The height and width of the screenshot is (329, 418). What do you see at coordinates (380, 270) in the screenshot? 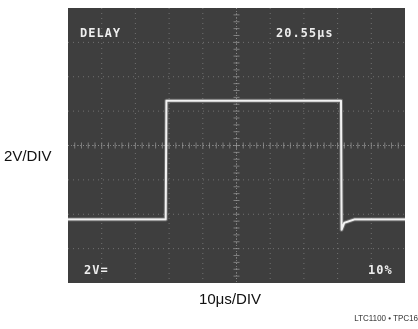
I see `trigger-level-readout: 10%` at bounding box center [380, 270].